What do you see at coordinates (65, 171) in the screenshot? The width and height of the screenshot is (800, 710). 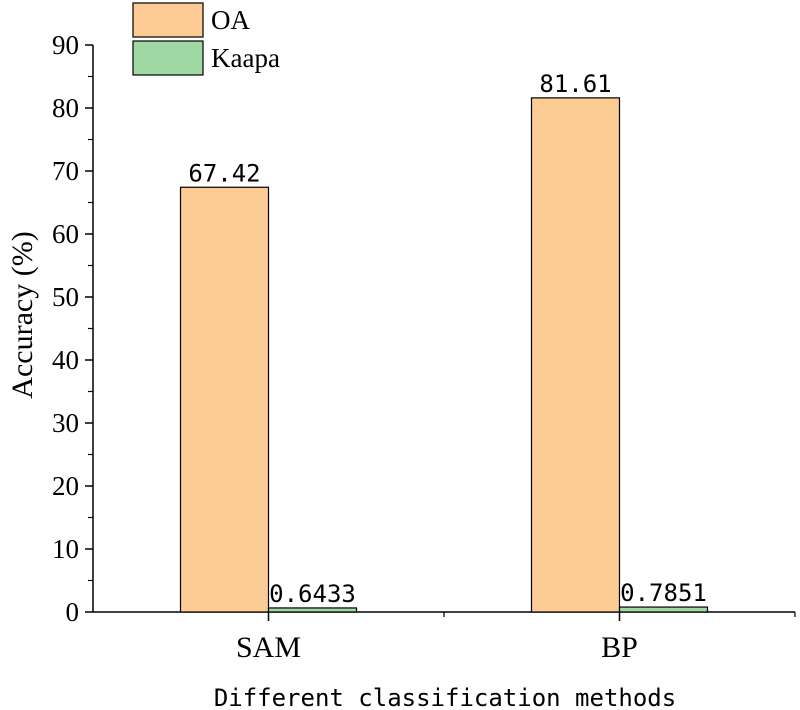 I see `y-tick-label: 70` at bounding box center [65, 171].